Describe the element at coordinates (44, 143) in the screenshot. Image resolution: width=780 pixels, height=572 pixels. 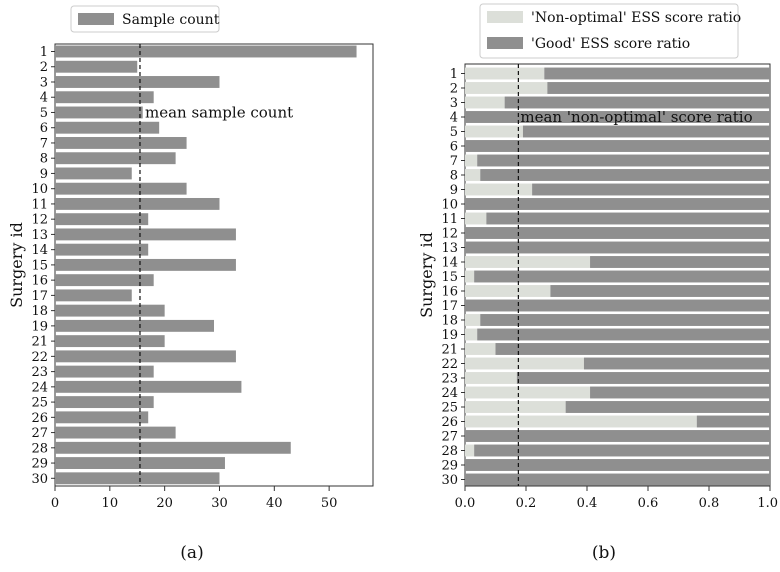
I see `panel-a-y-tick-label-7: 7` at that location.